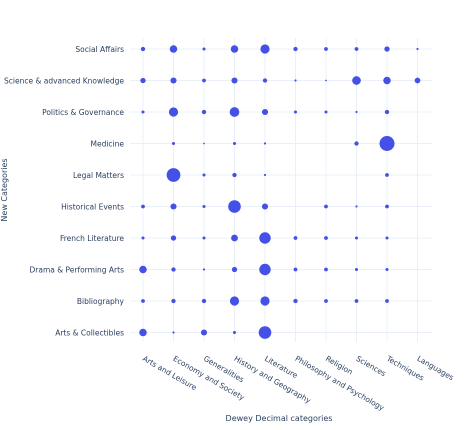 This screenshot has height=430, width=474. I want to click on y-tick-label: Medicine, so click(107, 144).